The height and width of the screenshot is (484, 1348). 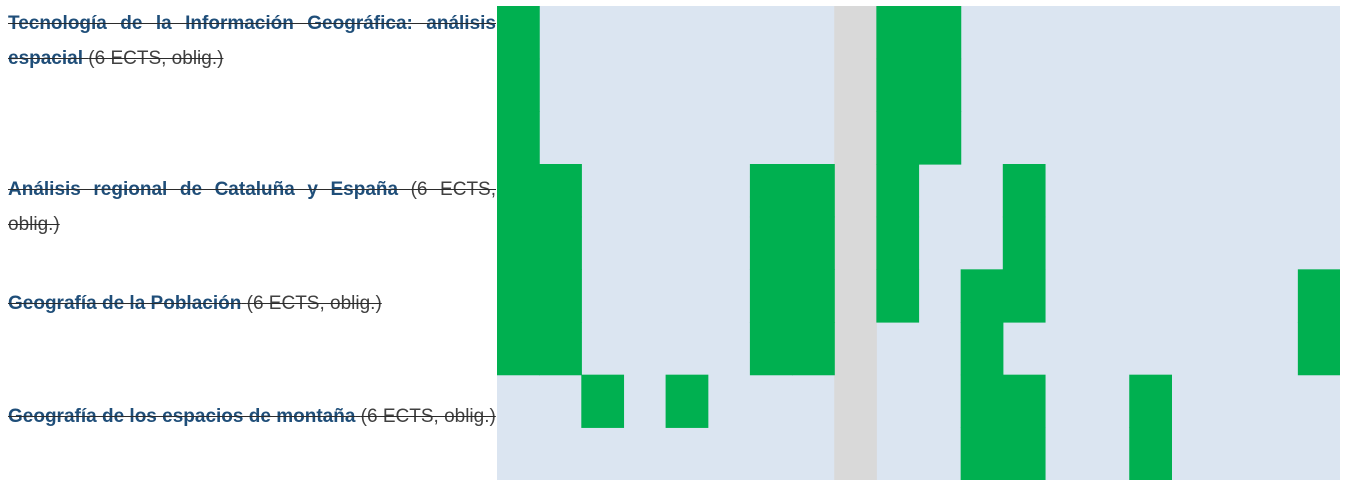 What do you see at coordinates (182, 416) in the screenshot?
I see `course-name: Geografía de los espacios de montaña` at bounding box center [182, 416].